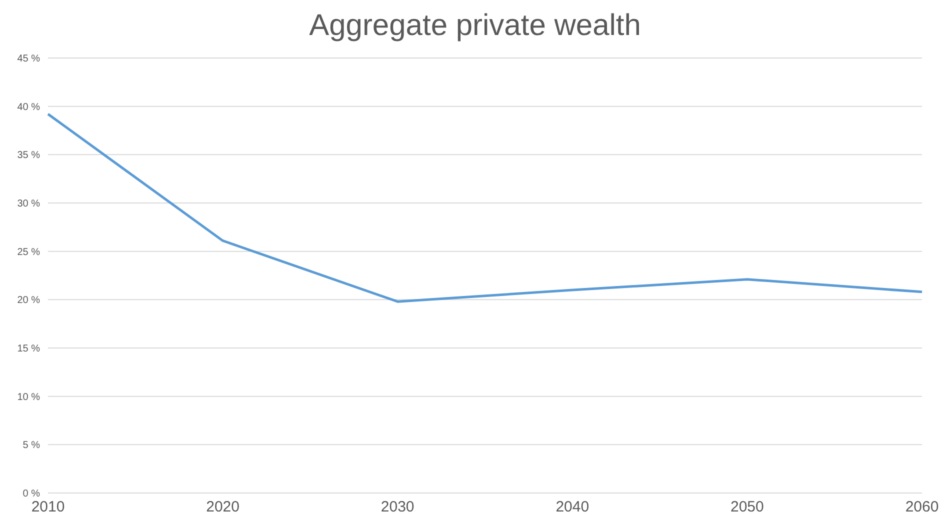  What do you see at coordinates (747, 507) in the screenshot?
I see `x-tick-label: 2050` at bounding box center [747, 507].